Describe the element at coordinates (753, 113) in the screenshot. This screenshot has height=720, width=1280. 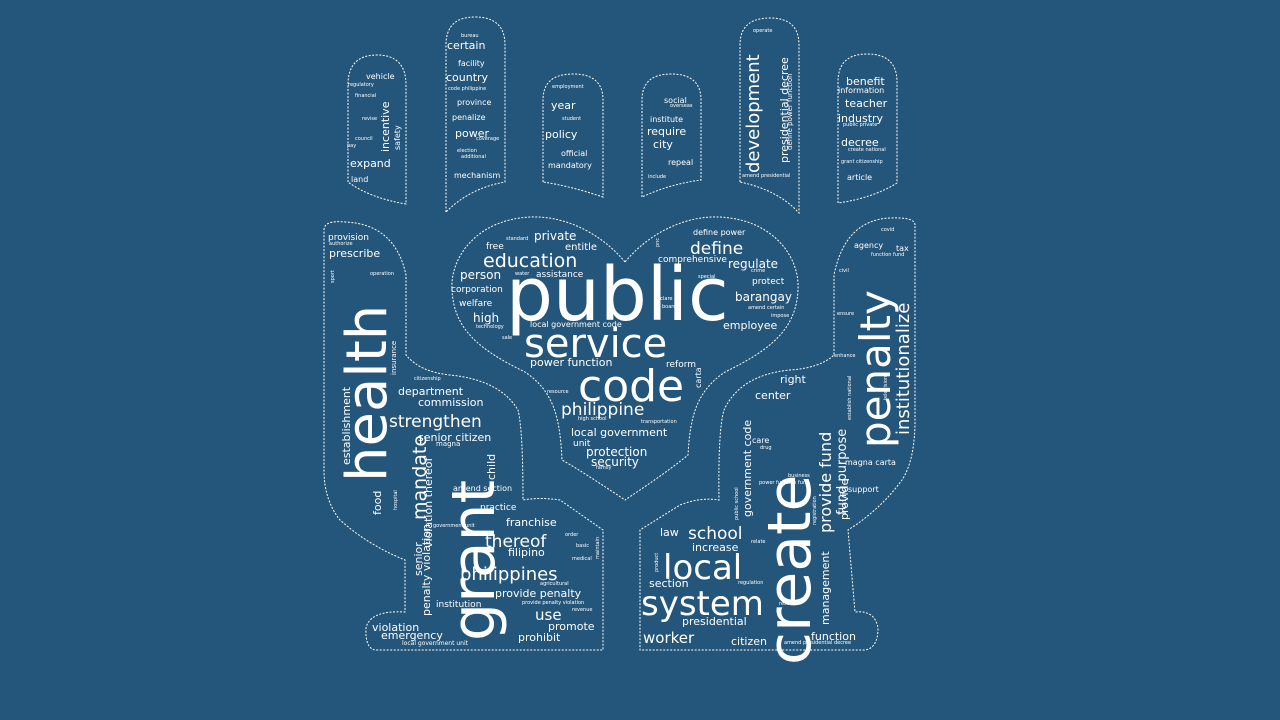
I see `word-development: development` at that location.